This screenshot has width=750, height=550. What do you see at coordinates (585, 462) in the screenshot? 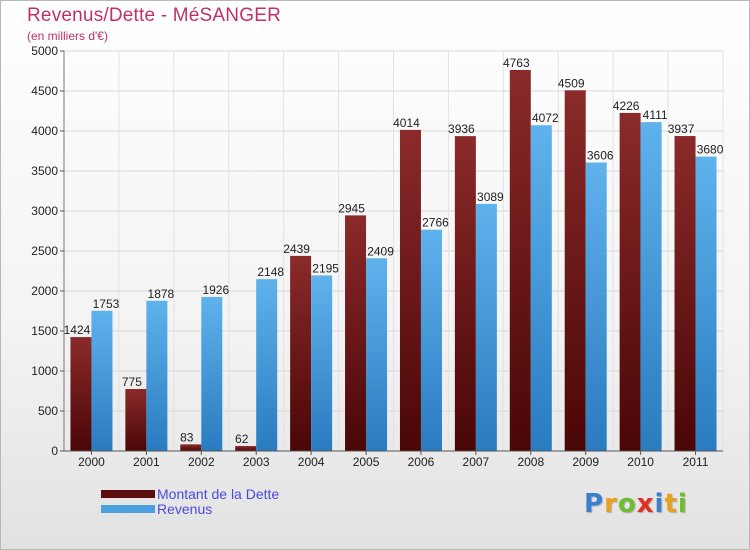
I see `x-tick-label: 2009` at bounding box center [585, 462].